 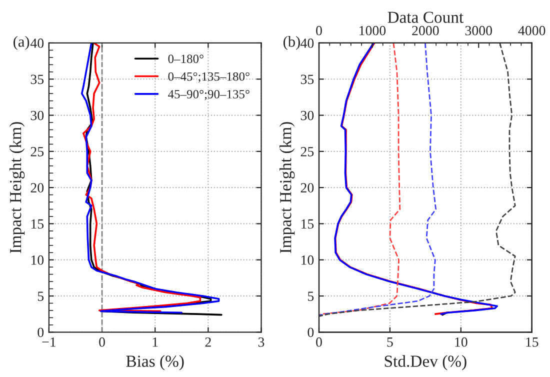 I want to click on x2-tick-label: 2000, so click(x=425, y=31).